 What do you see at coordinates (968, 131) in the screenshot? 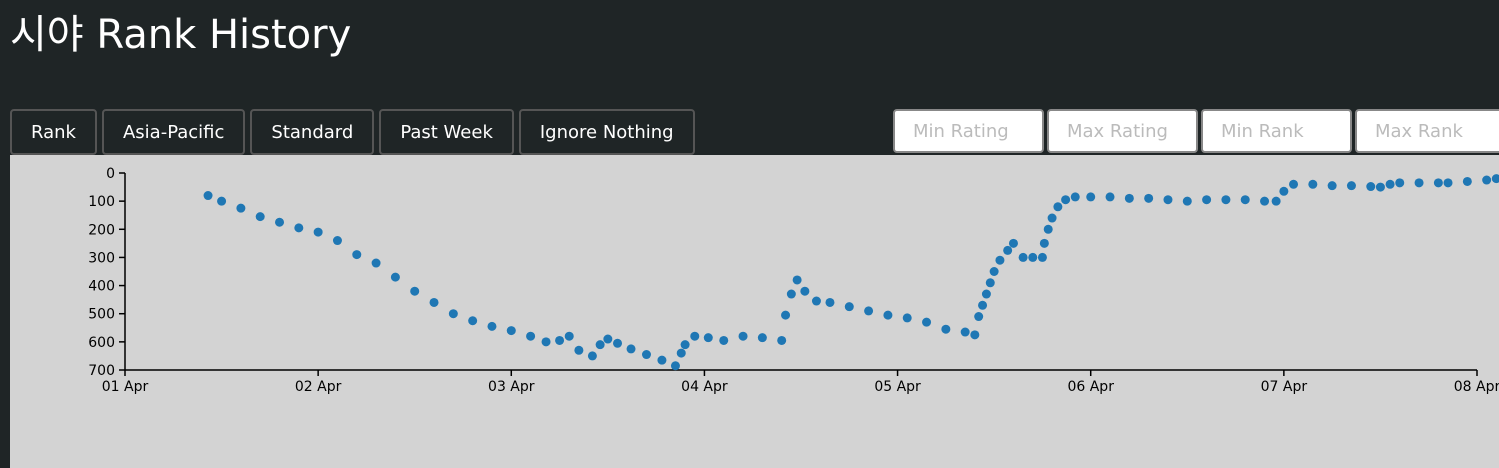
I see `min-rating-input` at bounding box center [968, 131].